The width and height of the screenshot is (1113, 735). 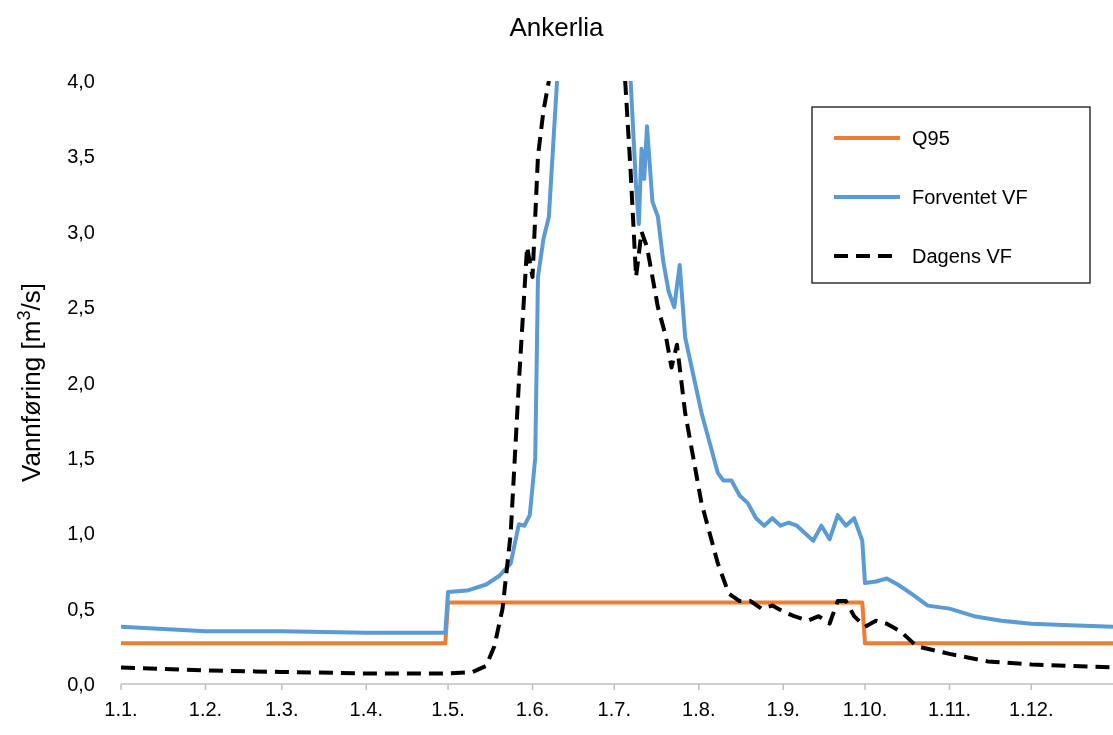 What do you see at coordinates (121, 709) in the screenshot?
I see `x-tick-label: 1.1.` at bounding box center [121, 709].